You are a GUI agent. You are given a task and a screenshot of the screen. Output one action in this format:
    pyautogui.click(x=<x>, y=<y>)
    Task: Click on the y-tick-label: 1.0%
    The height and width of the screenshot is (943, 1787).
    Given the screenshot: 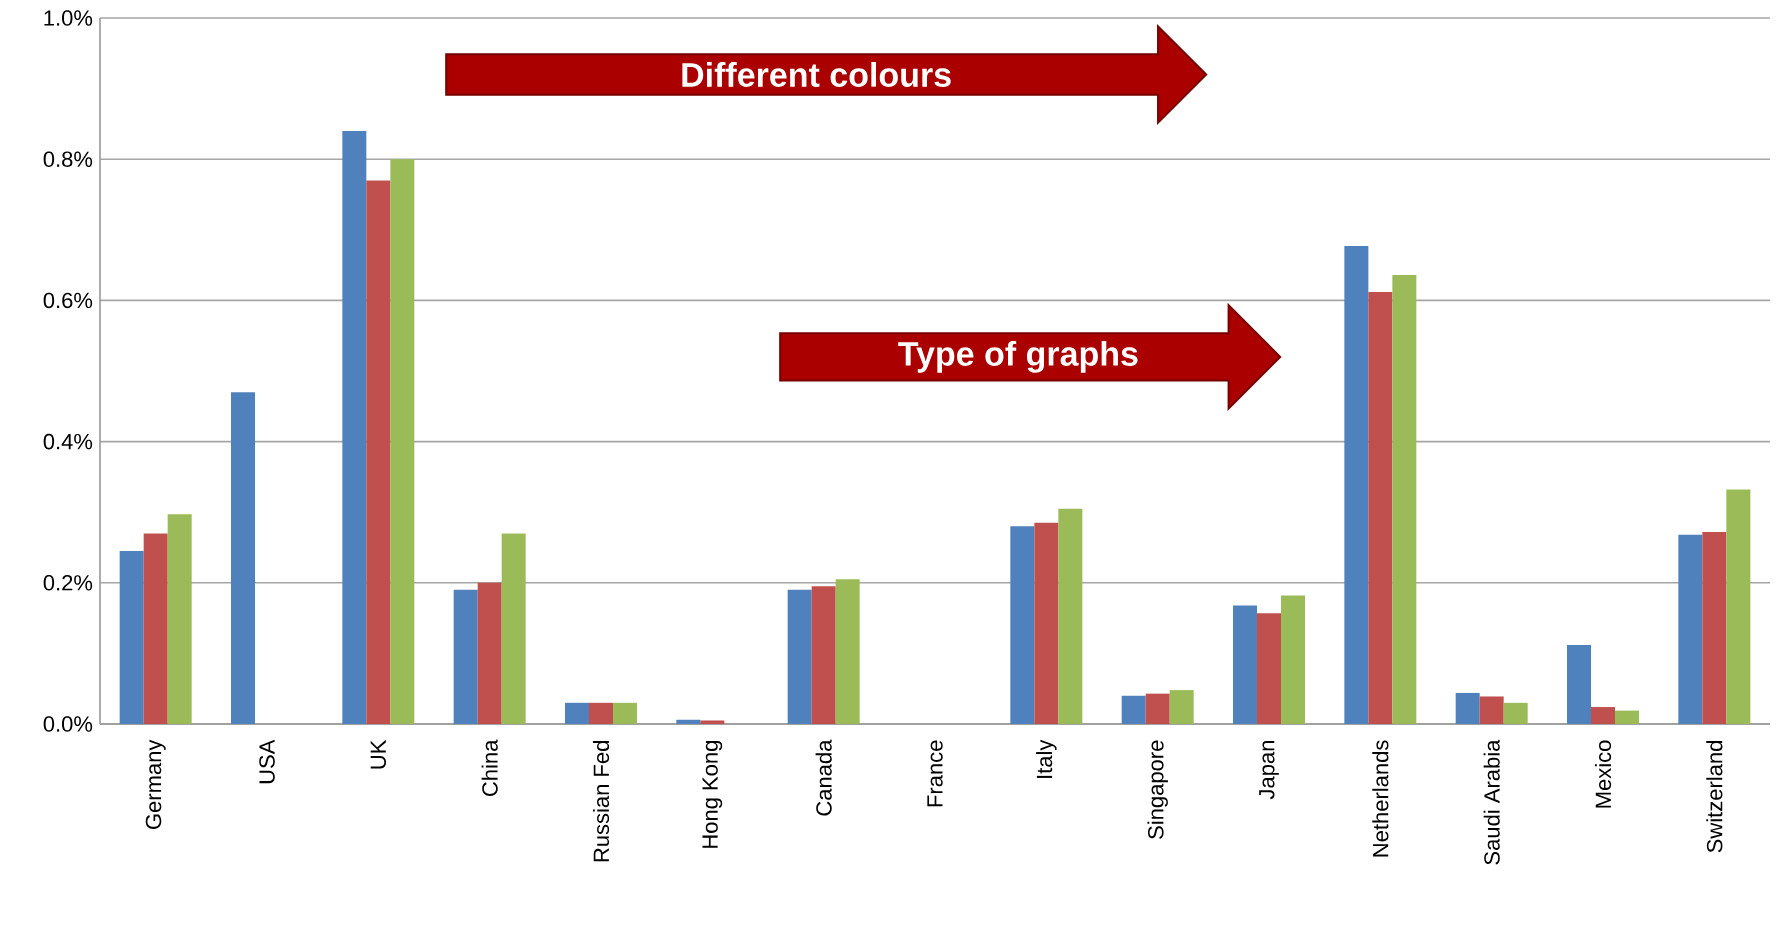 What is the action you would take?
    pyautogui.click(x=68, y=18)
    